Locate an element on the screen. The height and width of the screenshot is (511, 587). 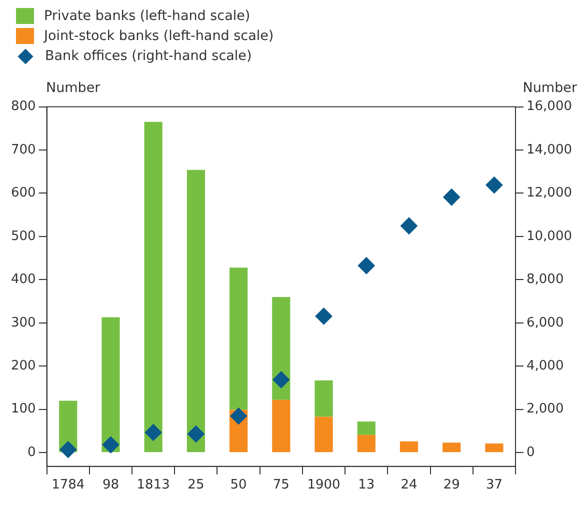
x-tick-label: 1784 is located at coordinates (68, 485).